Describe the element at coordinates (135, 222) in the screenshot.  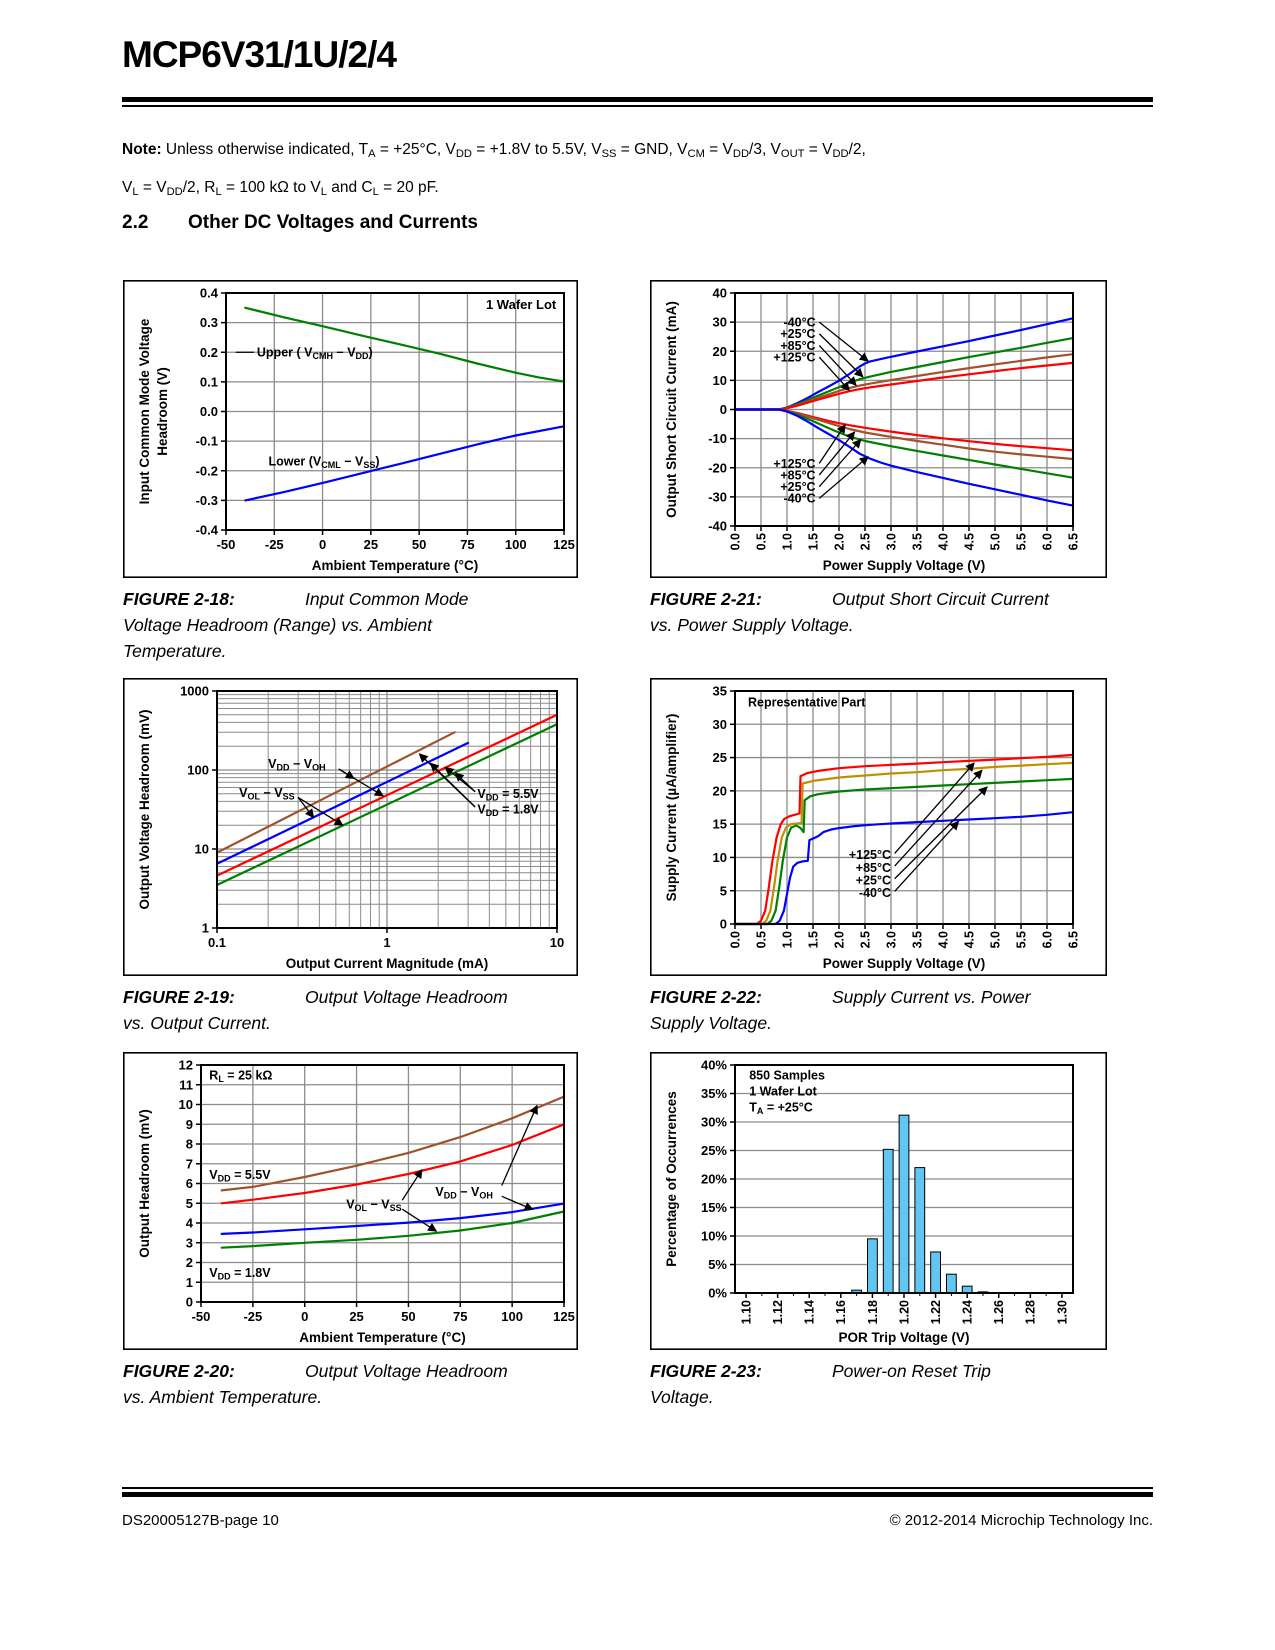
I see `section-number: 2.2` at that location.